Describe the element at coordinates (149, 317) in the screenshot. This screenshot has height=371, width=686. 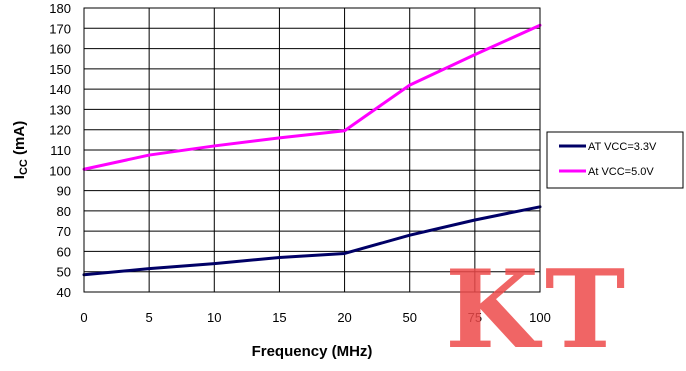
I see `x-tick-5: 5` at that location.